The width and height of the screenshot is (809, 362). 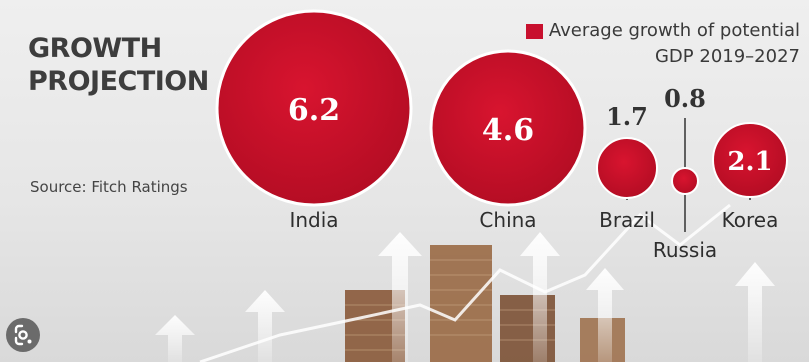 I want to click on value-label-india: 6.2, so click(x=314, y=110).